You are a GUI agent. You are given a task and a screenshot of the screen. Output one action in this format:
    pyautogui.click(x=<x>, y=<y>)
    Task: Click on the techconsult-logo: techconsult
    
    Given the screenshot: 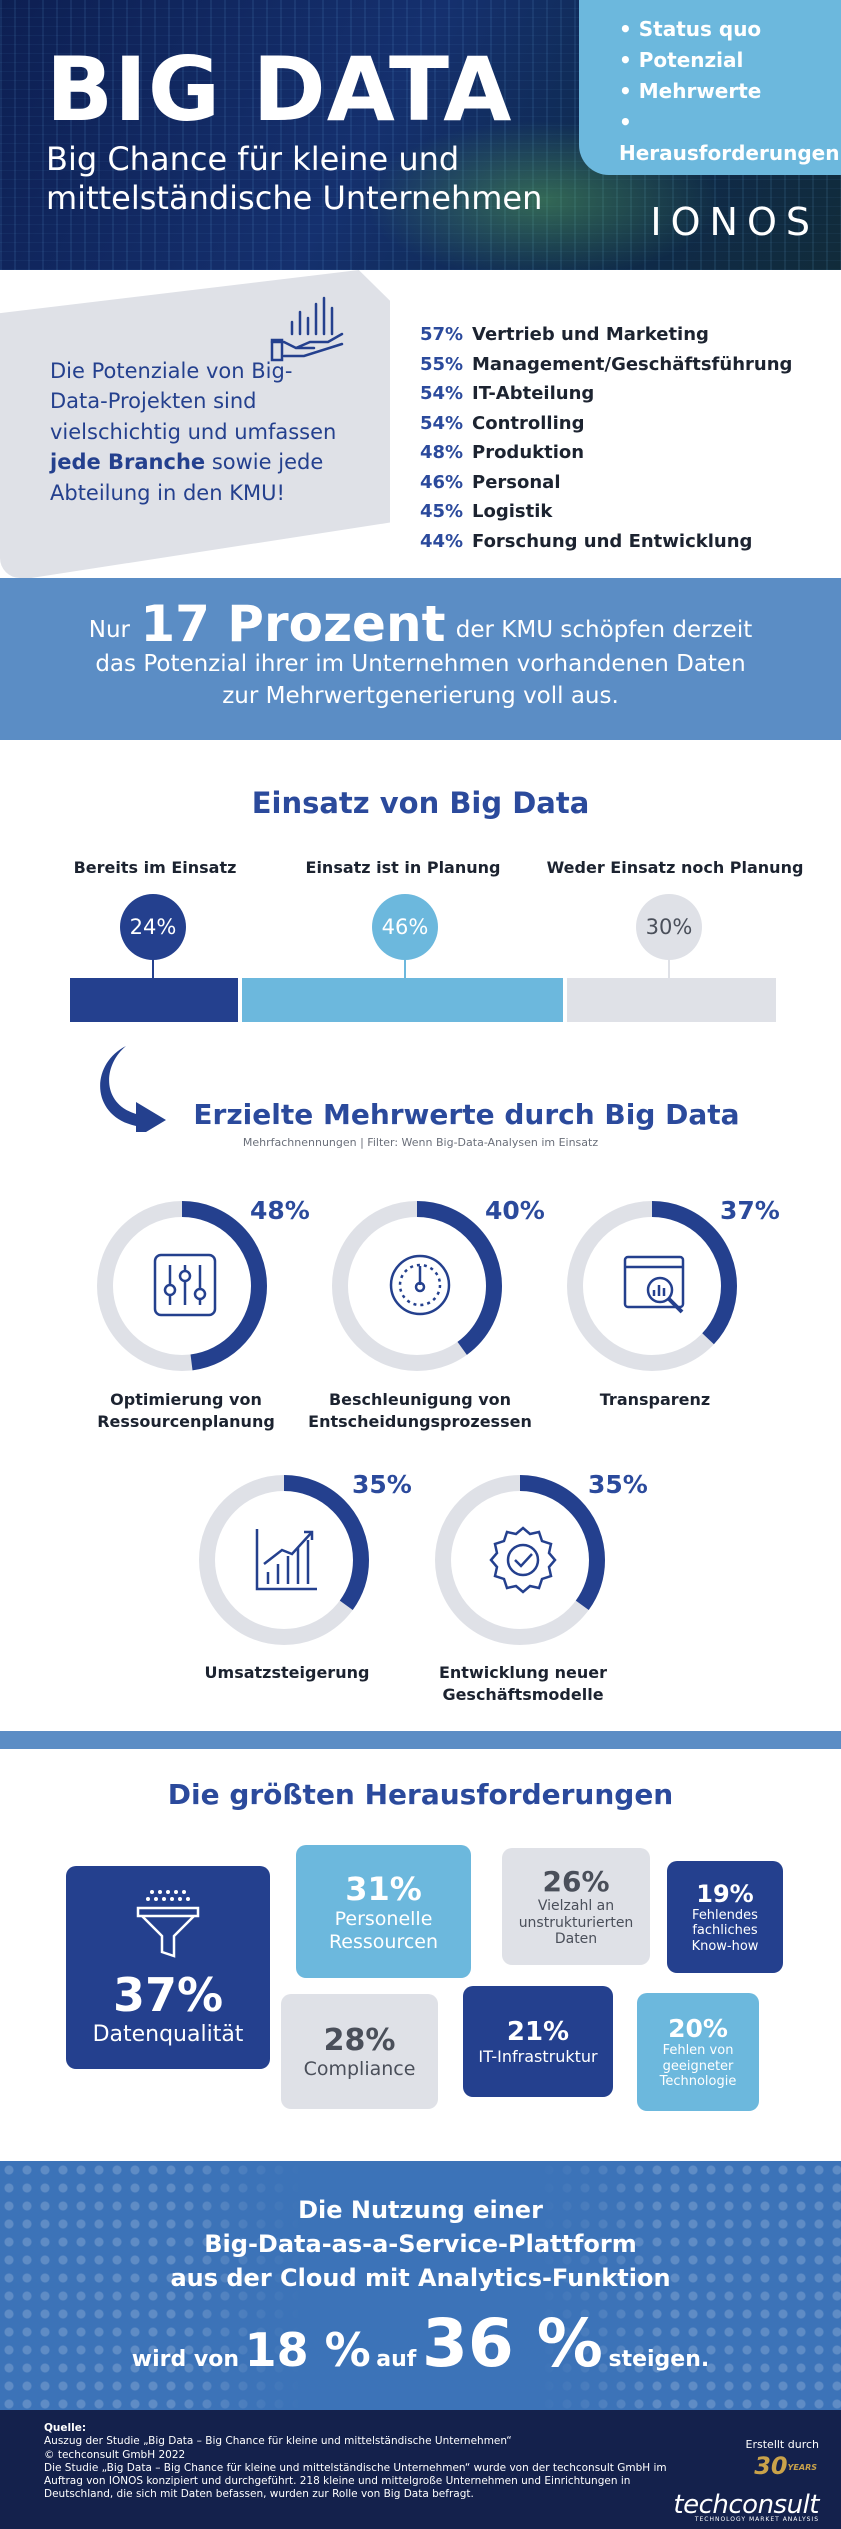 What is the action you would take?
    pyautogui.click(x=746, y=2505)
    